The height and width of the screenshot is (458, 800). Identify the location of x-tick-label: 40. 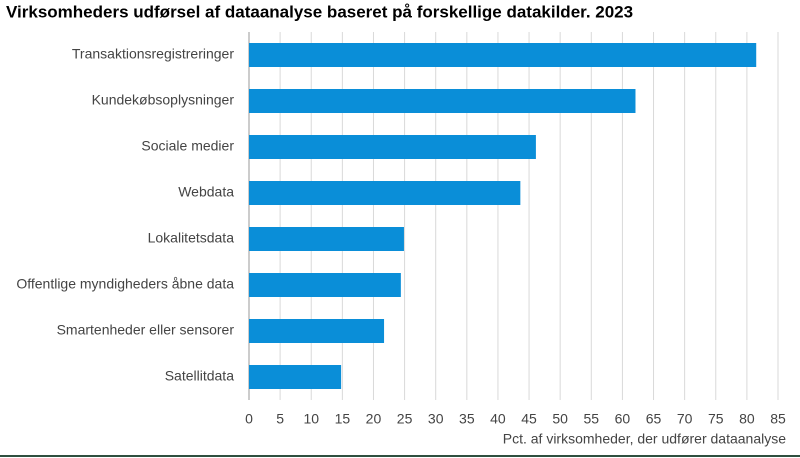
(498, 419).